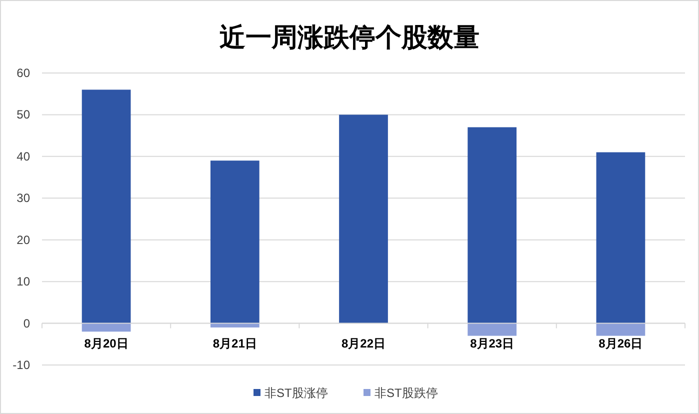 The height and width of the screenshot is (414, 699). Describe the element at coordinates (492, 343) in the screenshot. I see `x-tick-label: 8月23日` at that location.